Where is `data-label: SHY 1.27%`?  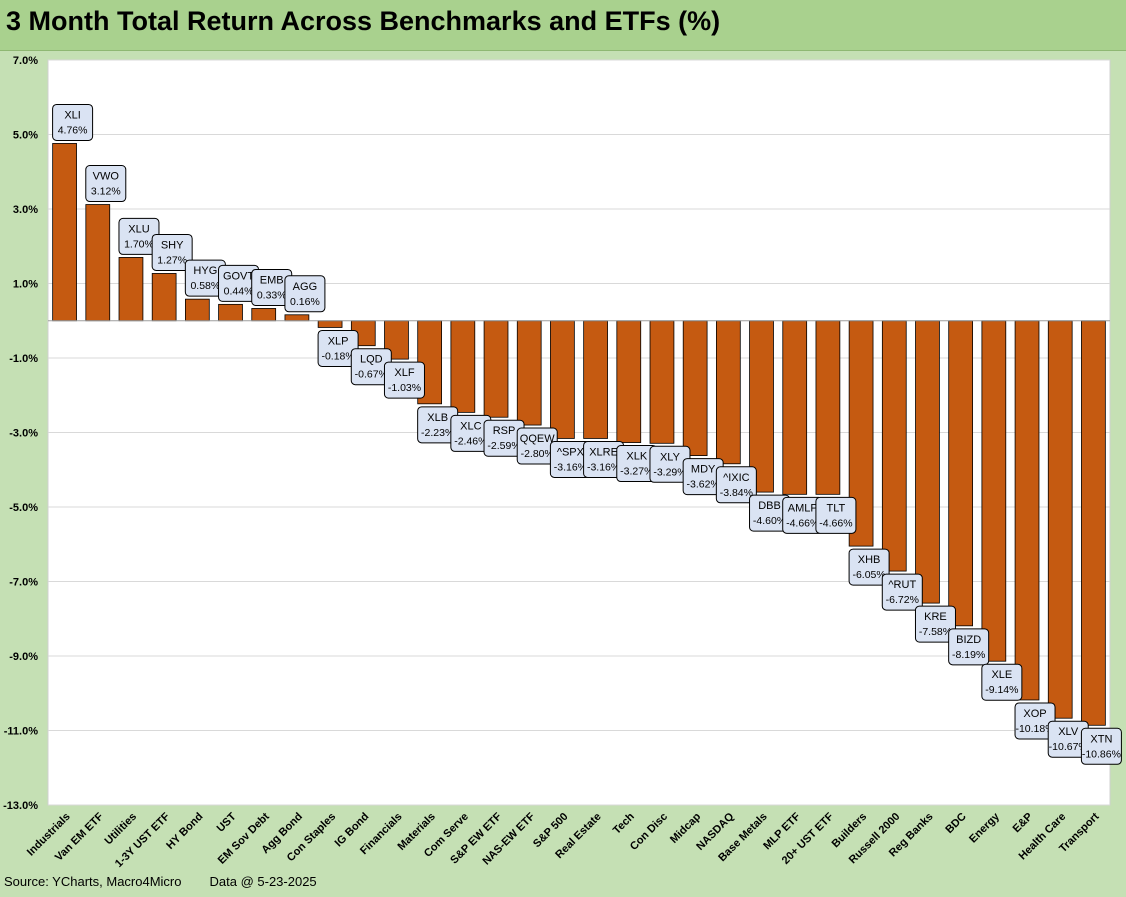 data-label: SHY 1.27% is located at coordinates (172, 252).